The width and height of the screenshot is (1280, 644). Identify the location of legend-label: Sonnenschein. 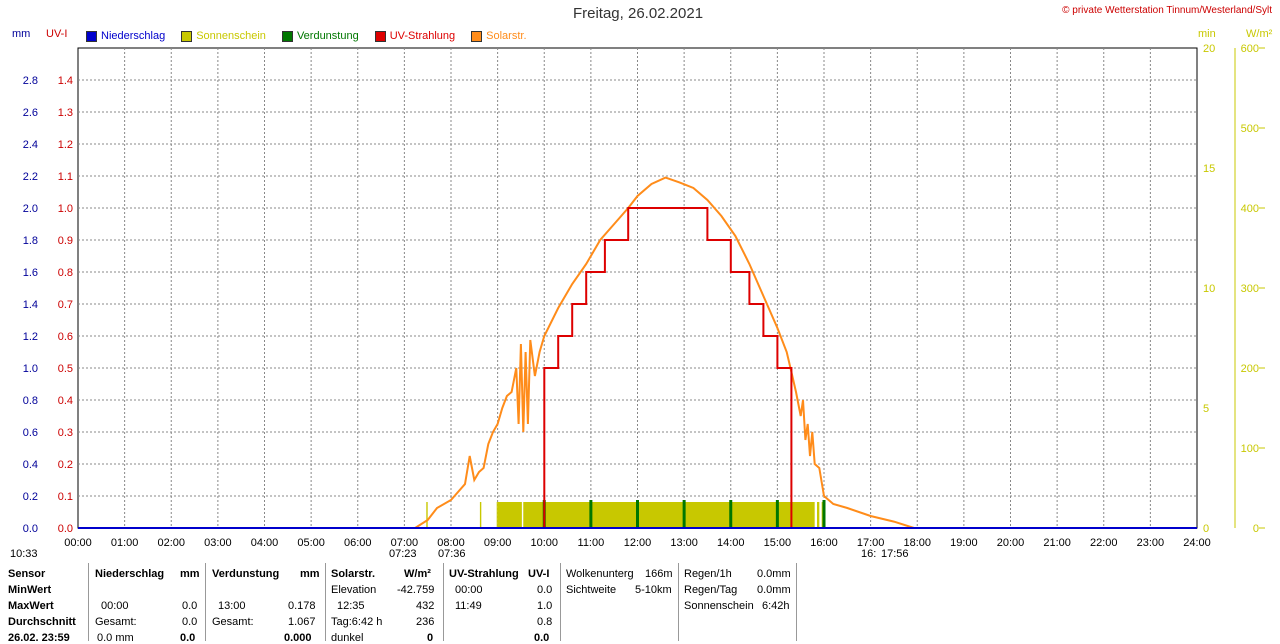
(231, 36).